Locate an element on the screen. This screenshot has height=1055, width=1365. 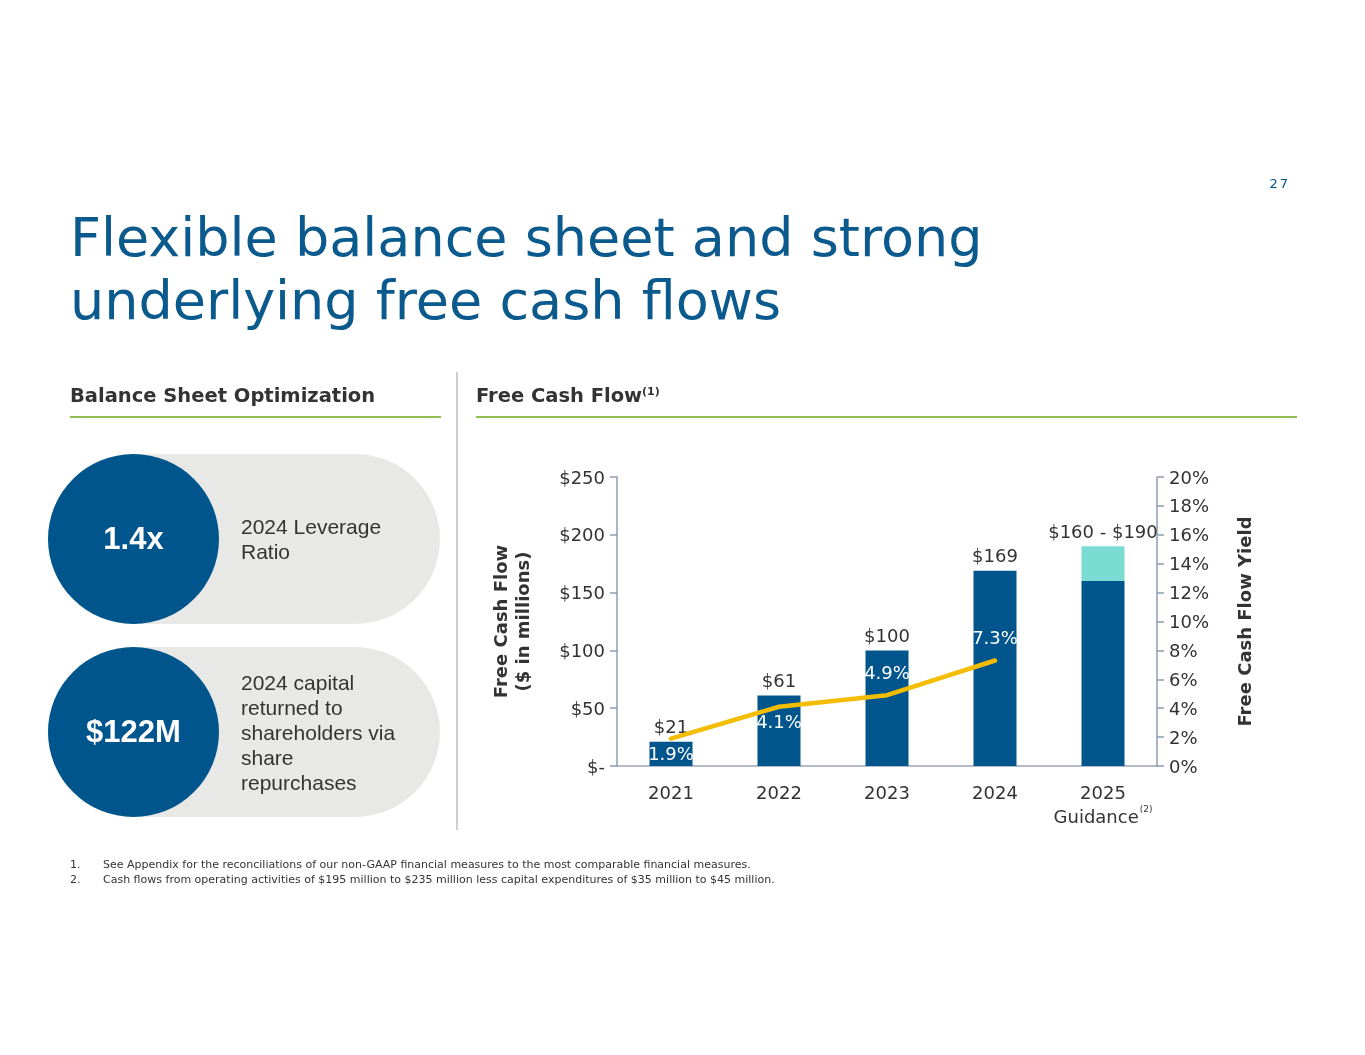
data-label: 7.3% is located at coordinates (995, 638).